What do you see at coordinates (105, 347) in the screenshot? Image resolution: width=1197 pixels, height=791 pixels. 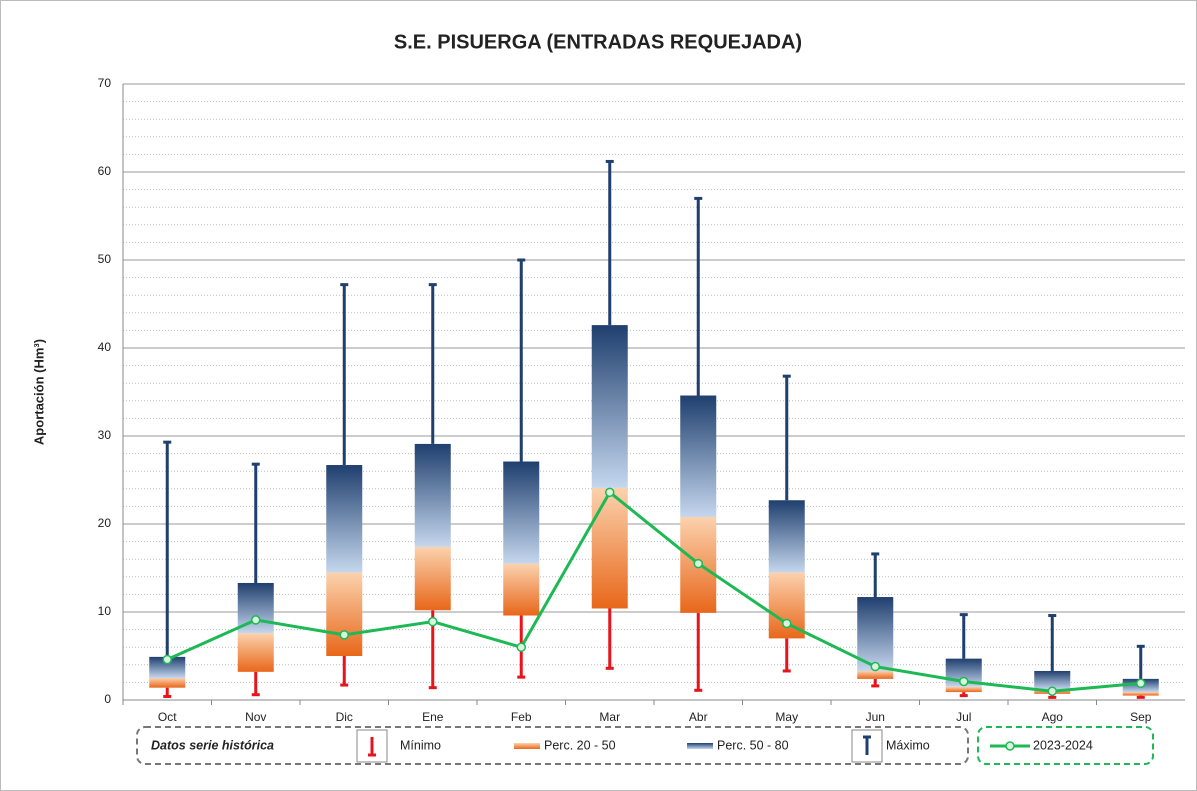 I see `y-tick-label: 40` at bounding box center [105, 347].